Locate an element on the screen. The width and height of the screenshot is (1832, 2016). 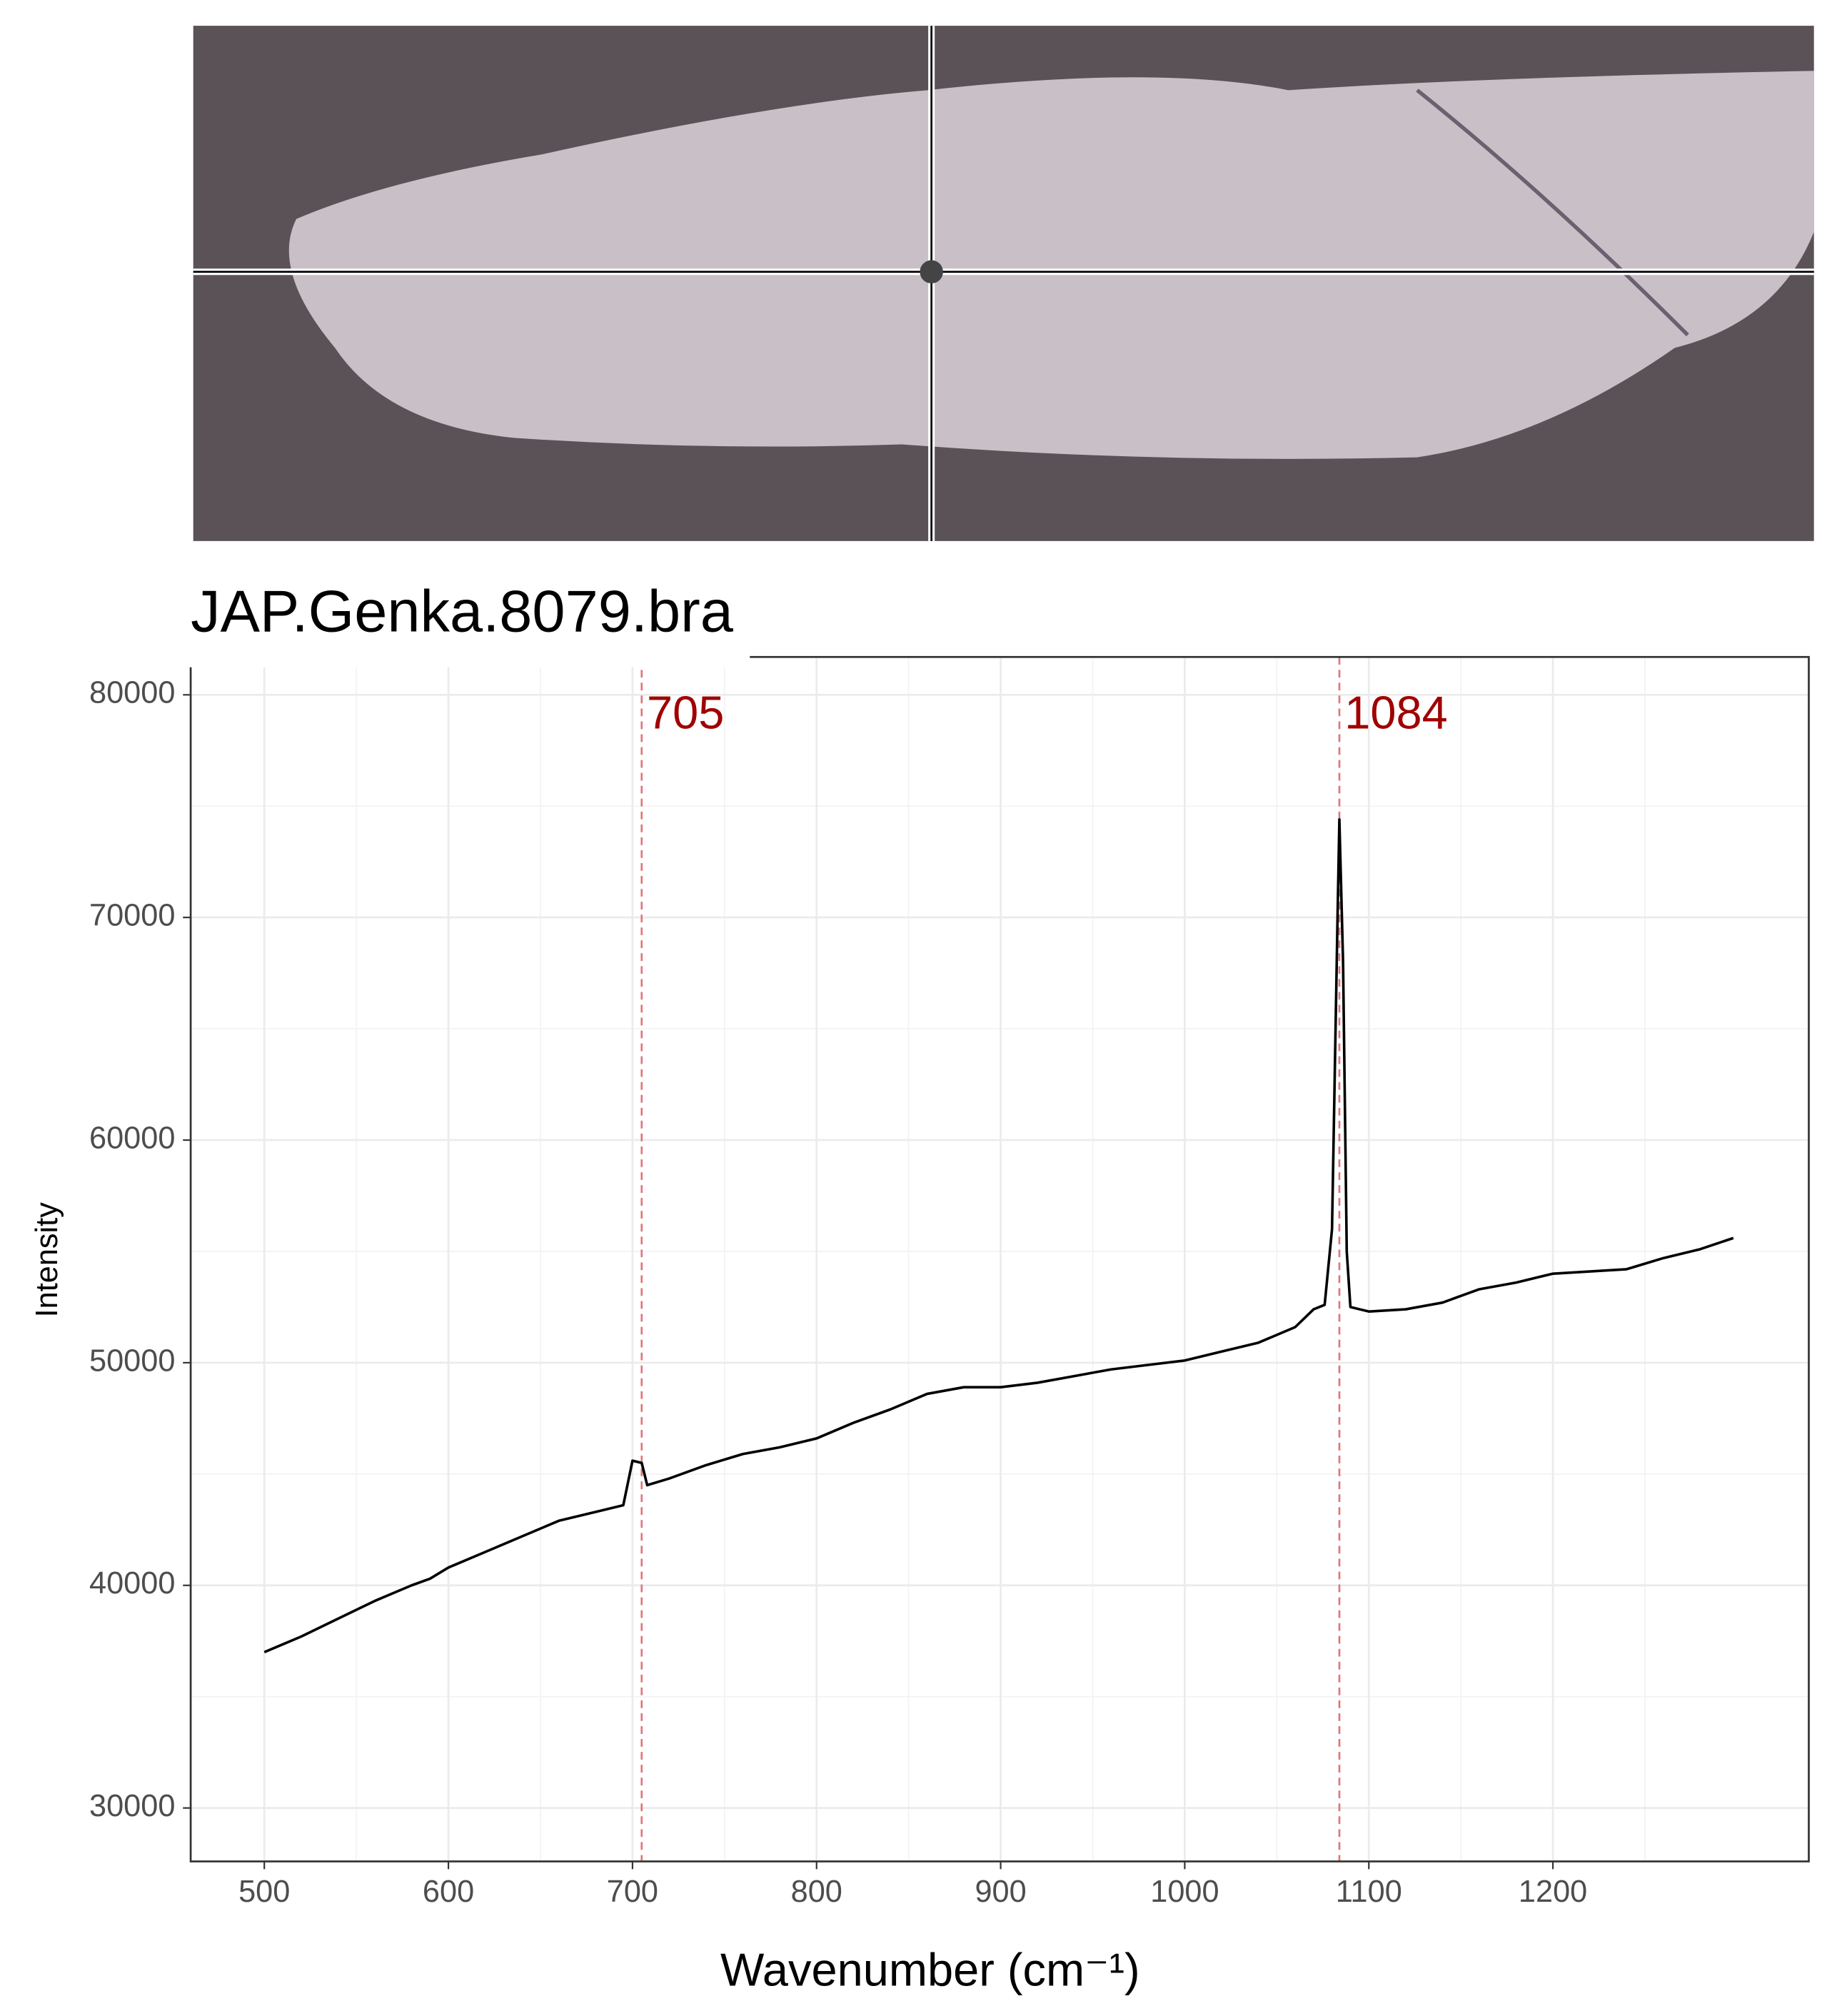
micrograph-crack is located at coordinates (1552, 213).